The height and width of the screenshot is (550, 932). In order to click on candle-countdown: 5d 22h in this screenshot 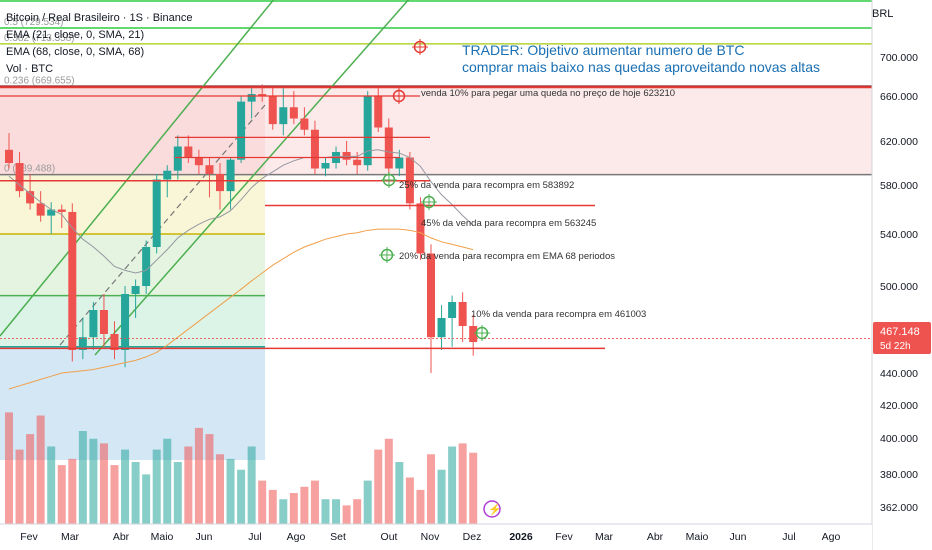, I will do `click(895, 346)`.